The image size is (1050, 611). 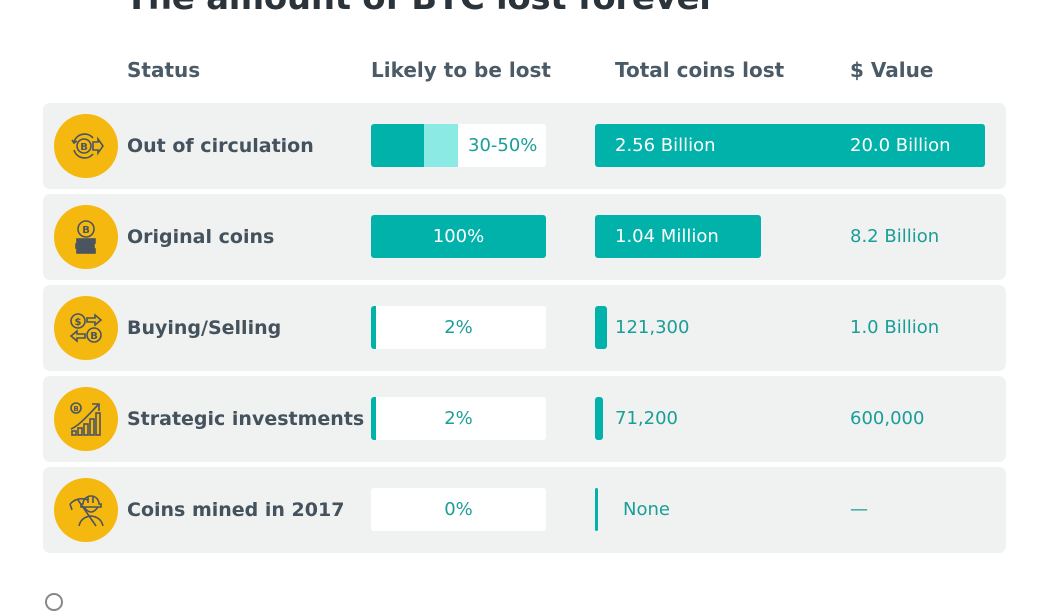 I want to click on dollar-value: —, so click(x=859, y=509).